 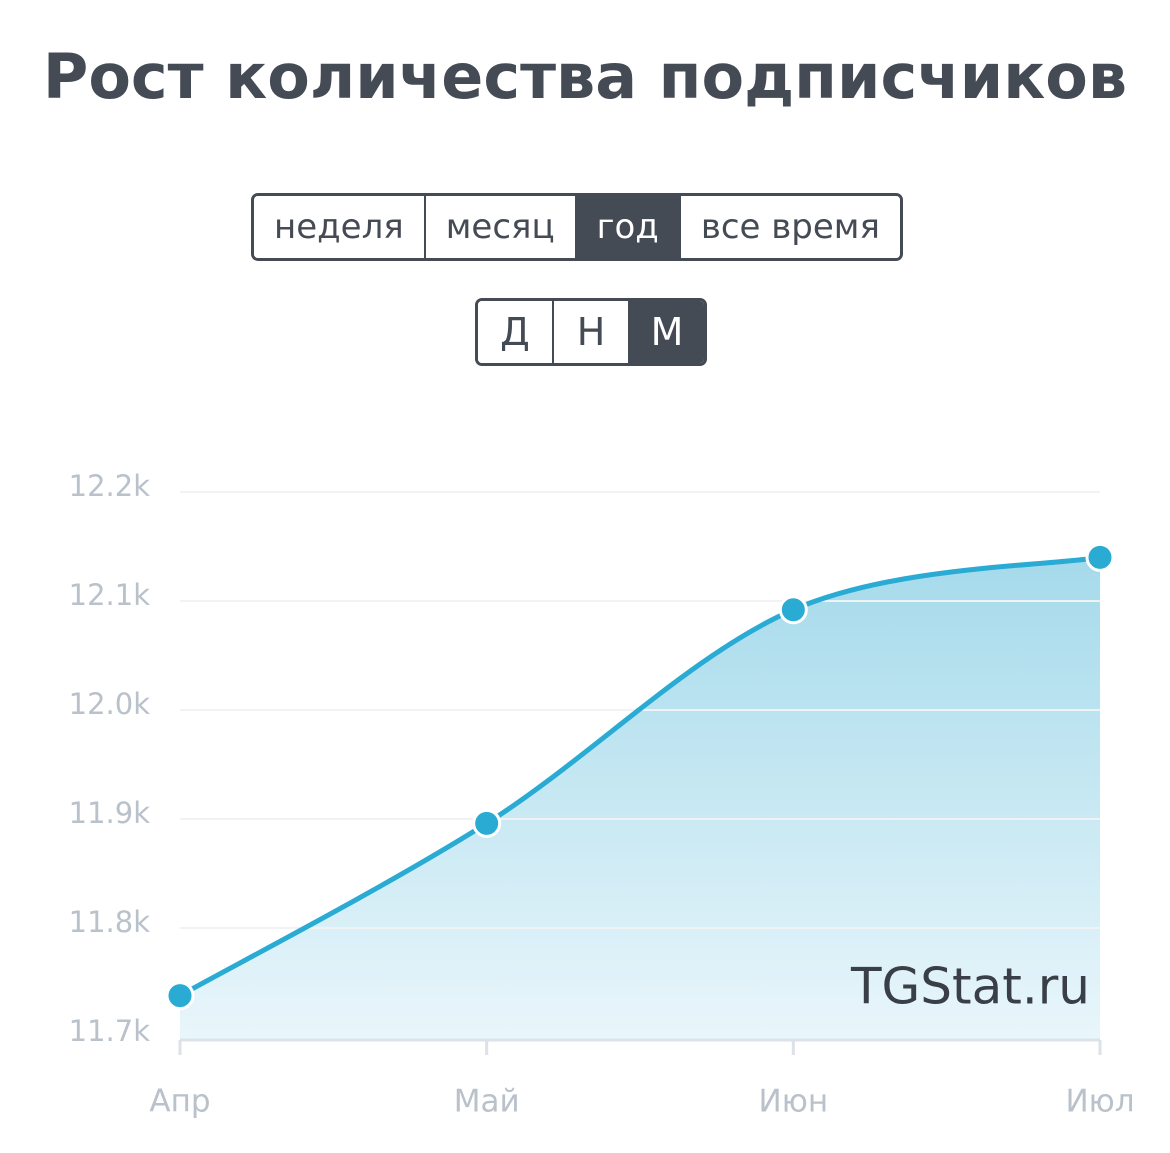 What do you see at coordinates (339, 227) in the screenshot?
I see `toggle-button: неделя` at bounding box center [339, 227].